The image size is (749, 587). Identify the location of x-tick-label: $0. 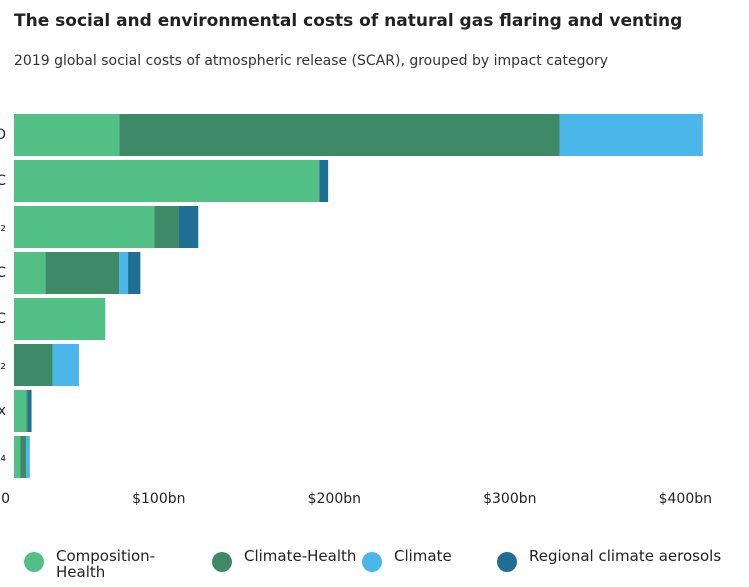
(5, 499).